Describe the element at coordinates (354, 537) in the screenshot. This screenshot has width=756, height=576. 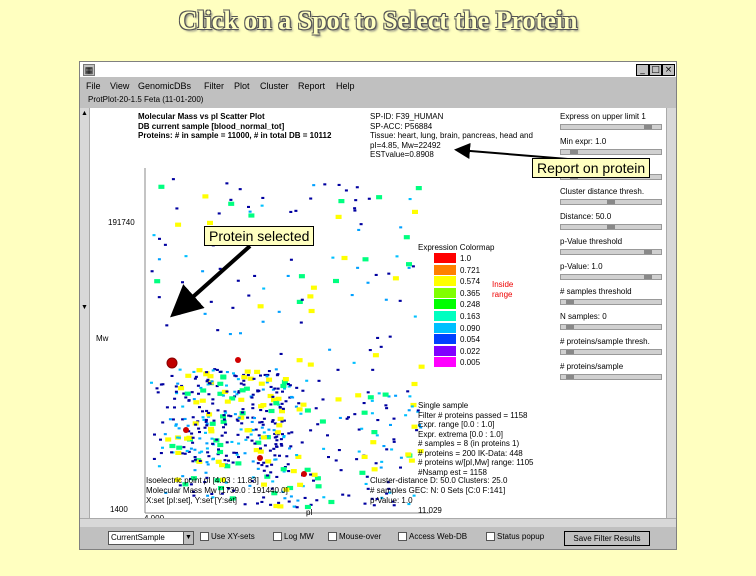
I see `checkbox-mouse-over: Mouse-over` at that location.